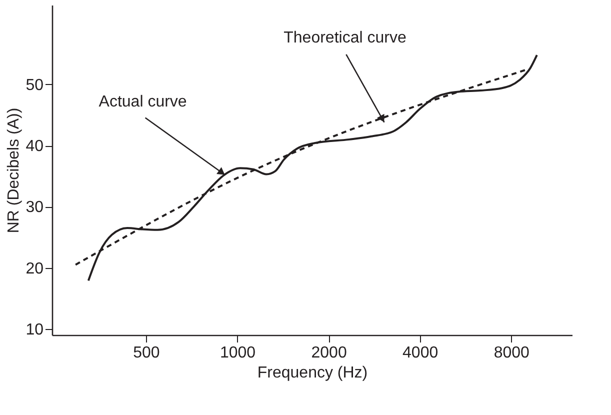 The image size is (611, 415). What do you see at coordinates (512, 353) in the screenshot?
I see `x-tick-label: 8000` at bounding box center [512, 353].